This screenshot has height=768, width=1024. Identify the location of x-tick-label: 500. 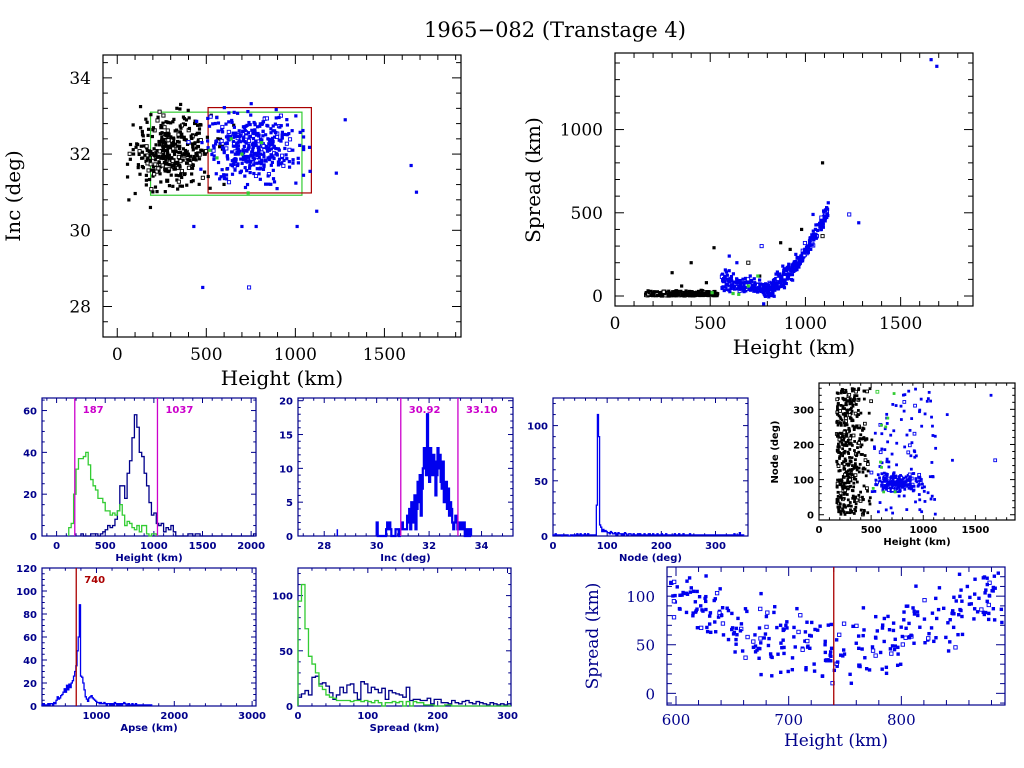
(710, 324).